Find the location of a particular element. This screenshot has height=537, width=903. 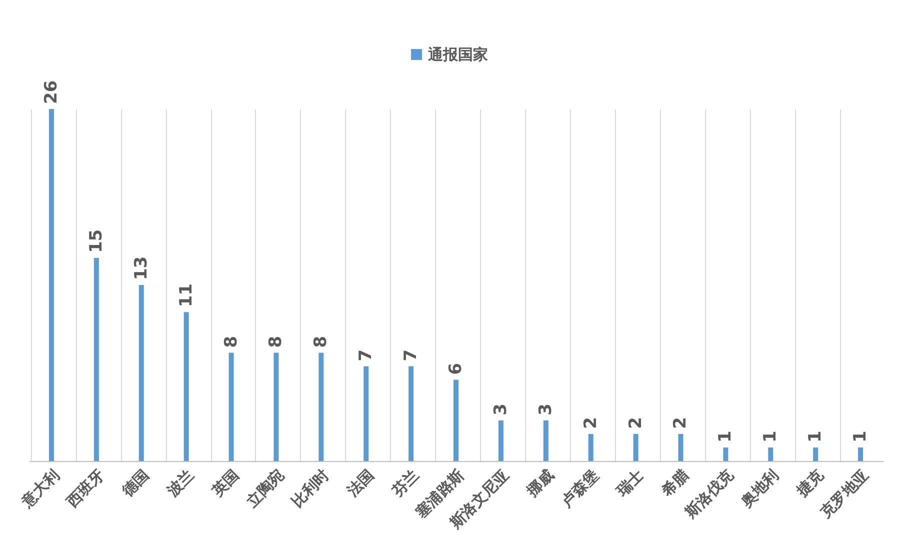

data-label: 15 is located at coordinates (96, 241).